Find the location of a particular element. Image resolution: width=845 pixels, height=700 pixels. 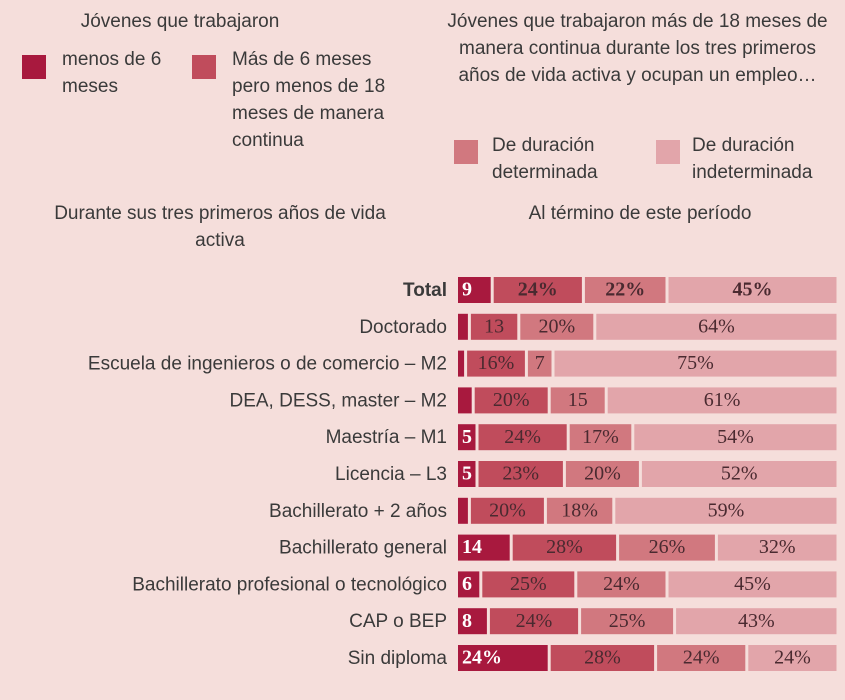

value-label: 22% is located at coordinates (625, 290).